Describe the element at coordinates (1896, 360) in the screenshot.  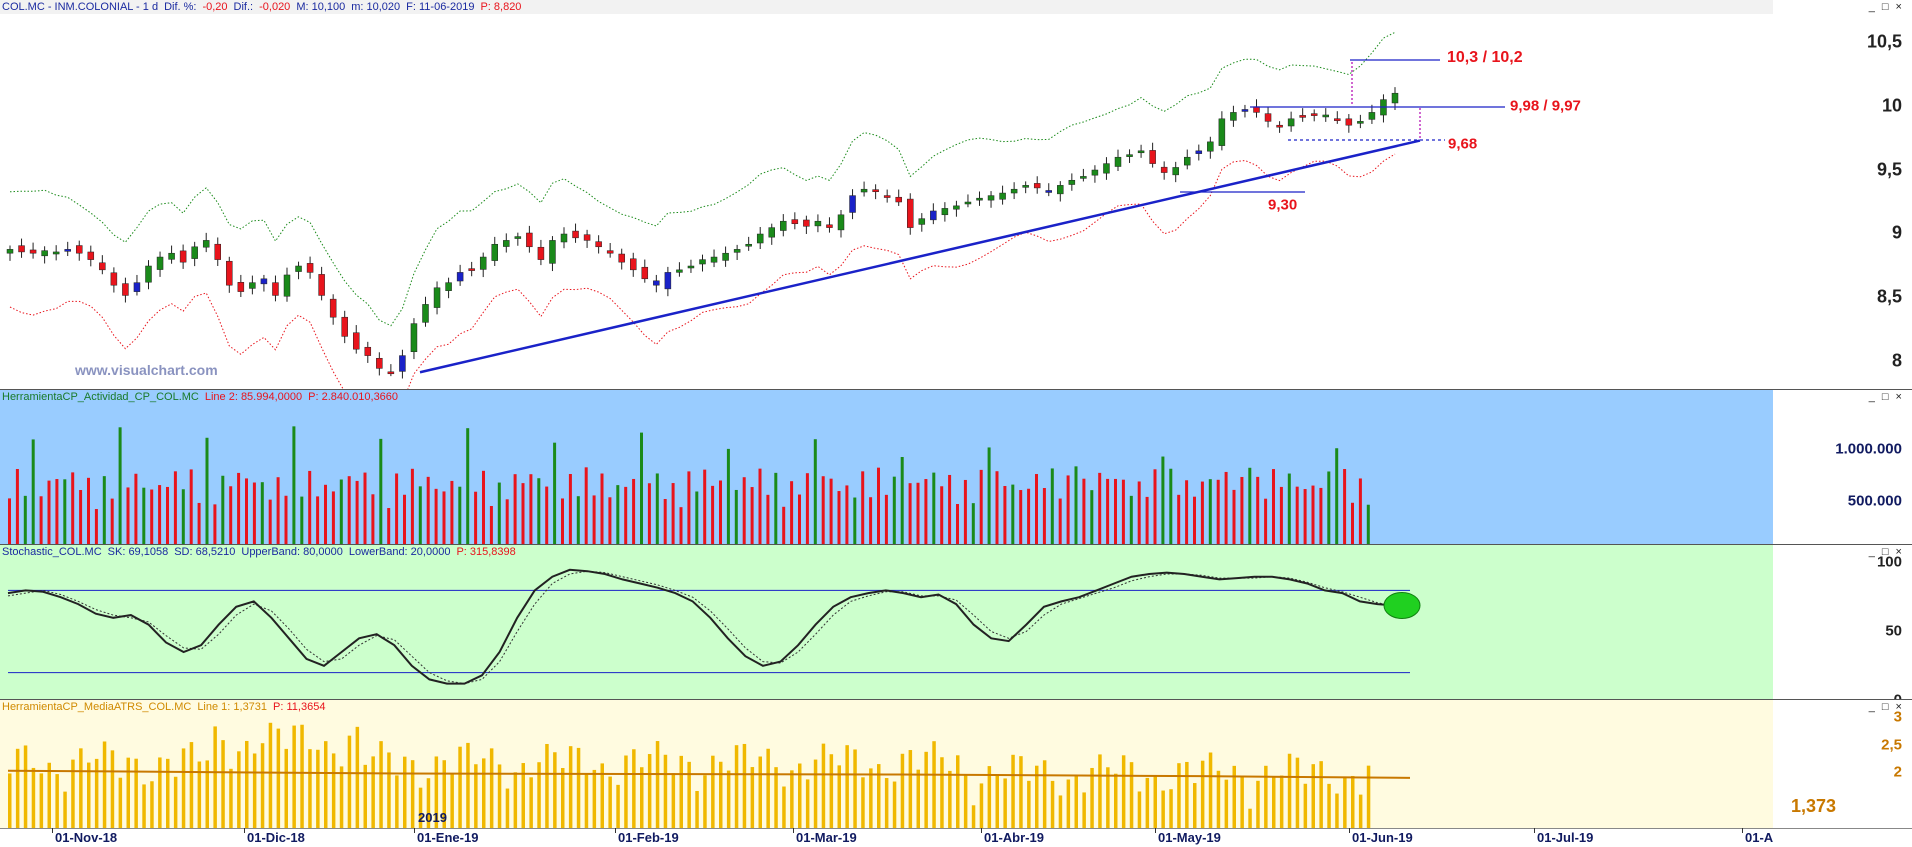
I see `y-tick-label: 8` at that location.